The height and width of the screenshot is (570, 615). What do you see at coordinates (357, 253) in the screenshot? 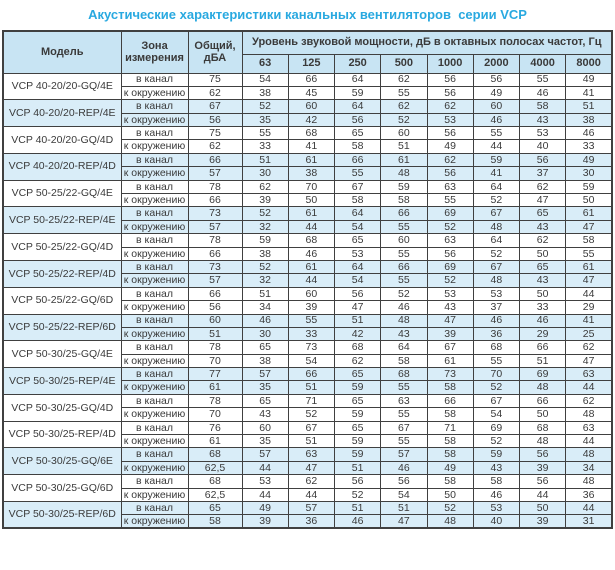
I see `band-250-cell: 53` at bounding box center [357, 253].